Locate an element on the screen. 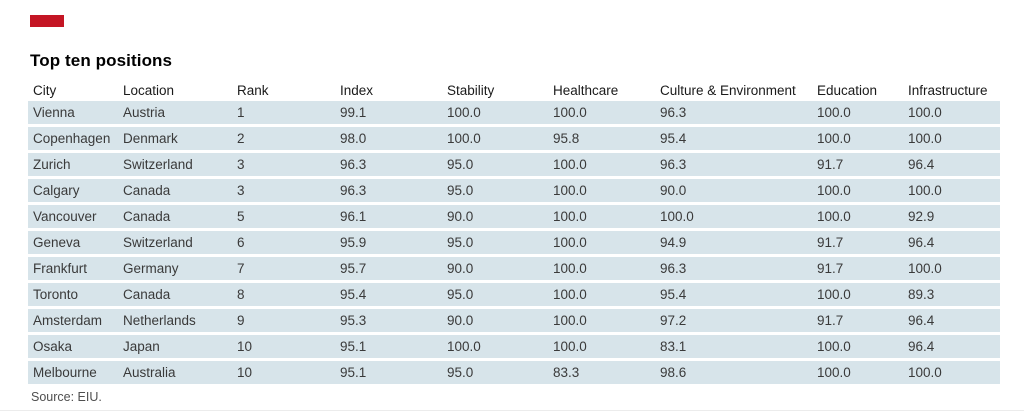 This screenshot has height=411, width=1024. table-cell: Copenhagen is located at coordinates (73, 138).